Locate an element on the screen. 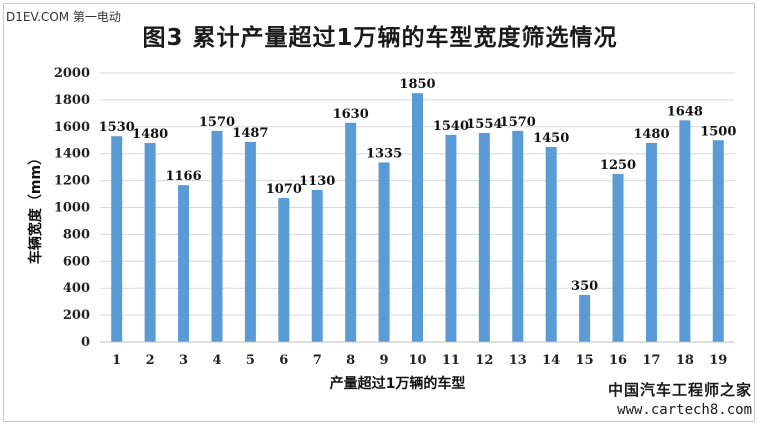 The image size is (760, 427). watermark-bottom: 中国汽车工程师之家 www.cartech8.com is located at coordinates (680, 398).